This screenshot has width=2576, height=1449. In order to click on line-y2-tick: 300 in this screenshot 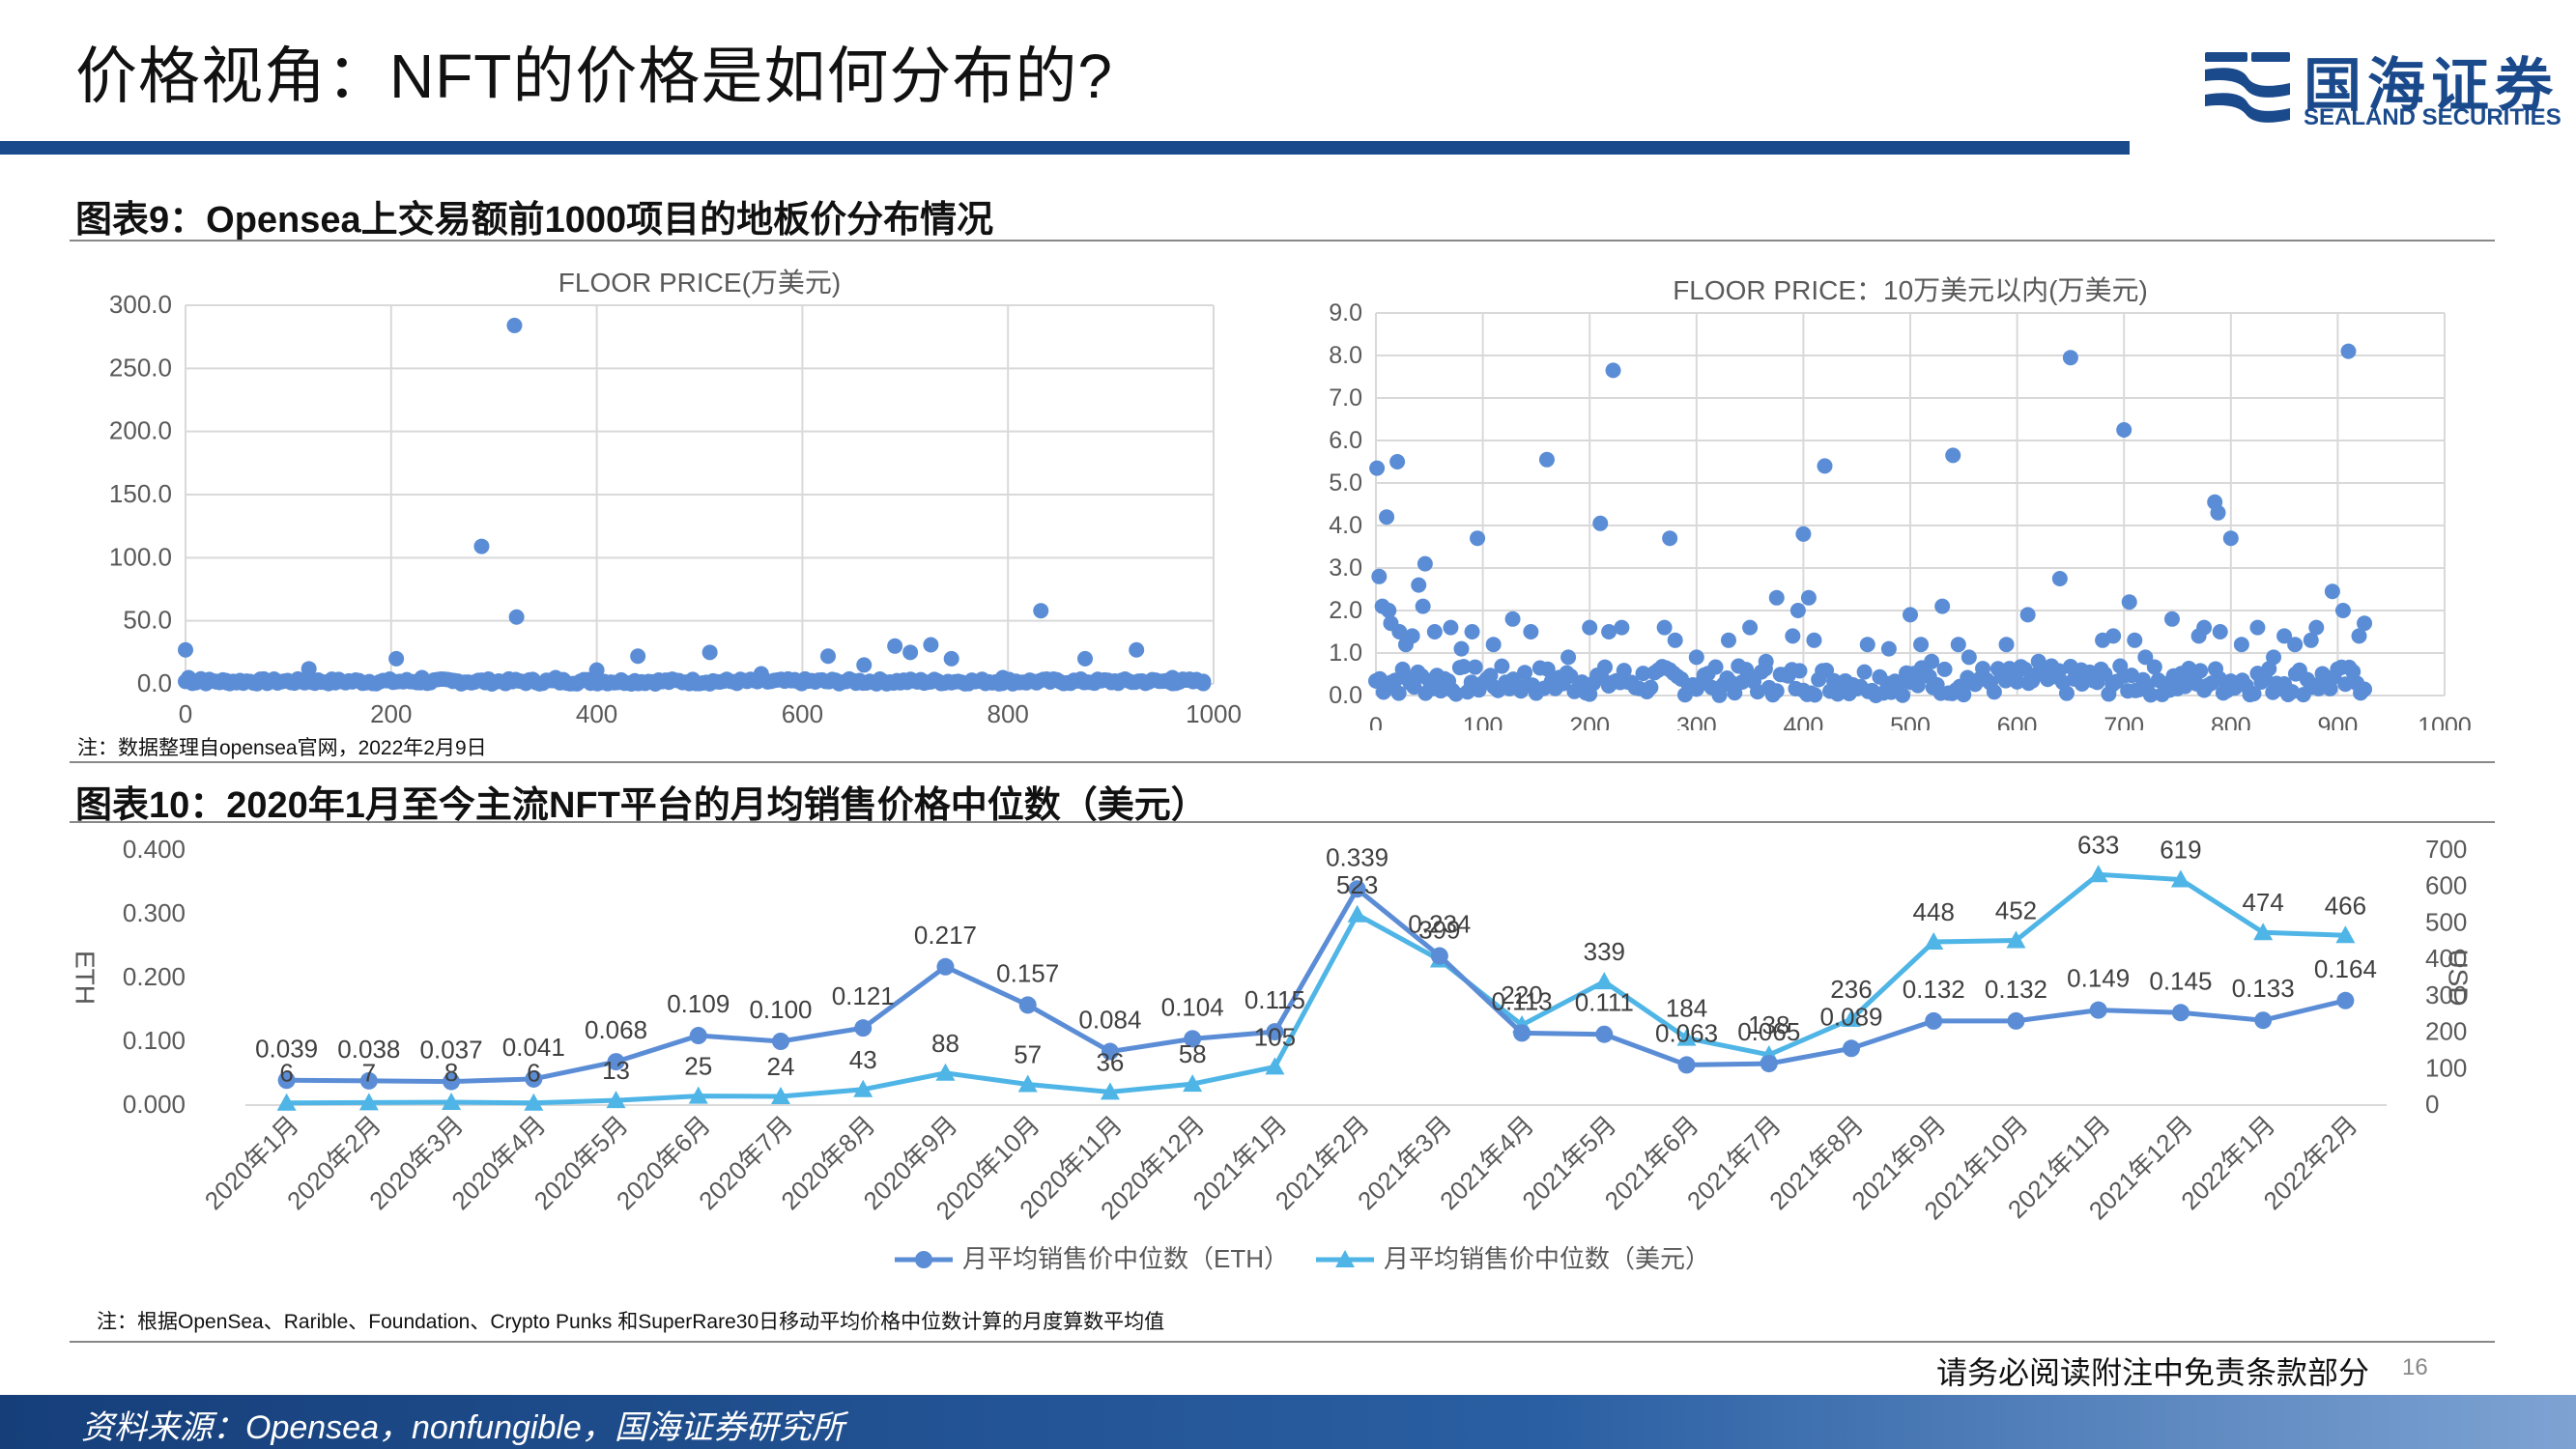, I will do `click(2446, 995)`.